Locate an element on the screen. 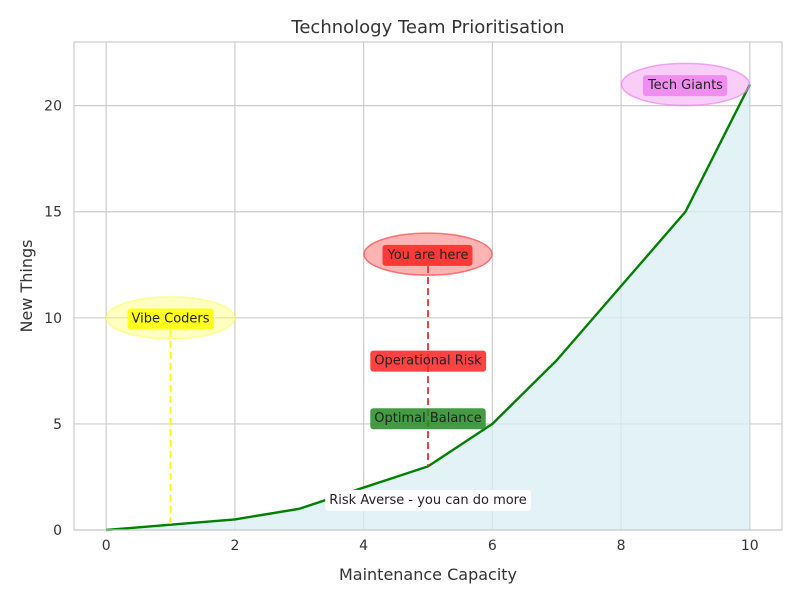 This screenshot has height=600, width=800. annotation-label: Risk Averse - you can do more is located at coordinates (428, 500).